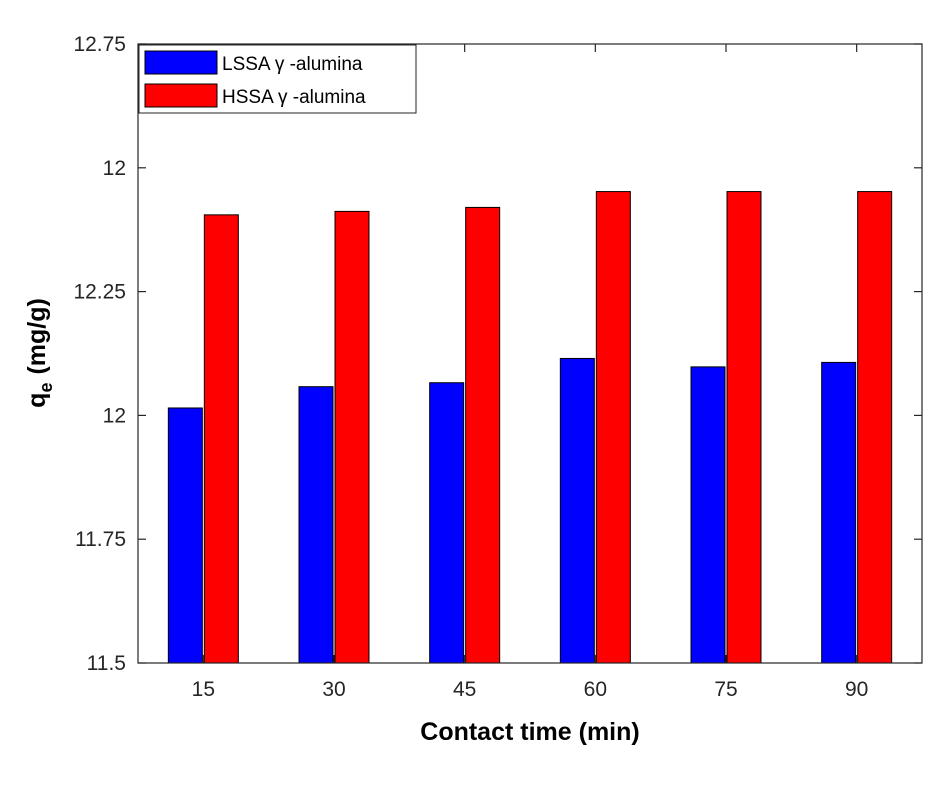 This screenshot has width=940, height=788. Describe the element at coordinates (839, 512) in the screenshot. I see `bar-s0-c90` at that location.